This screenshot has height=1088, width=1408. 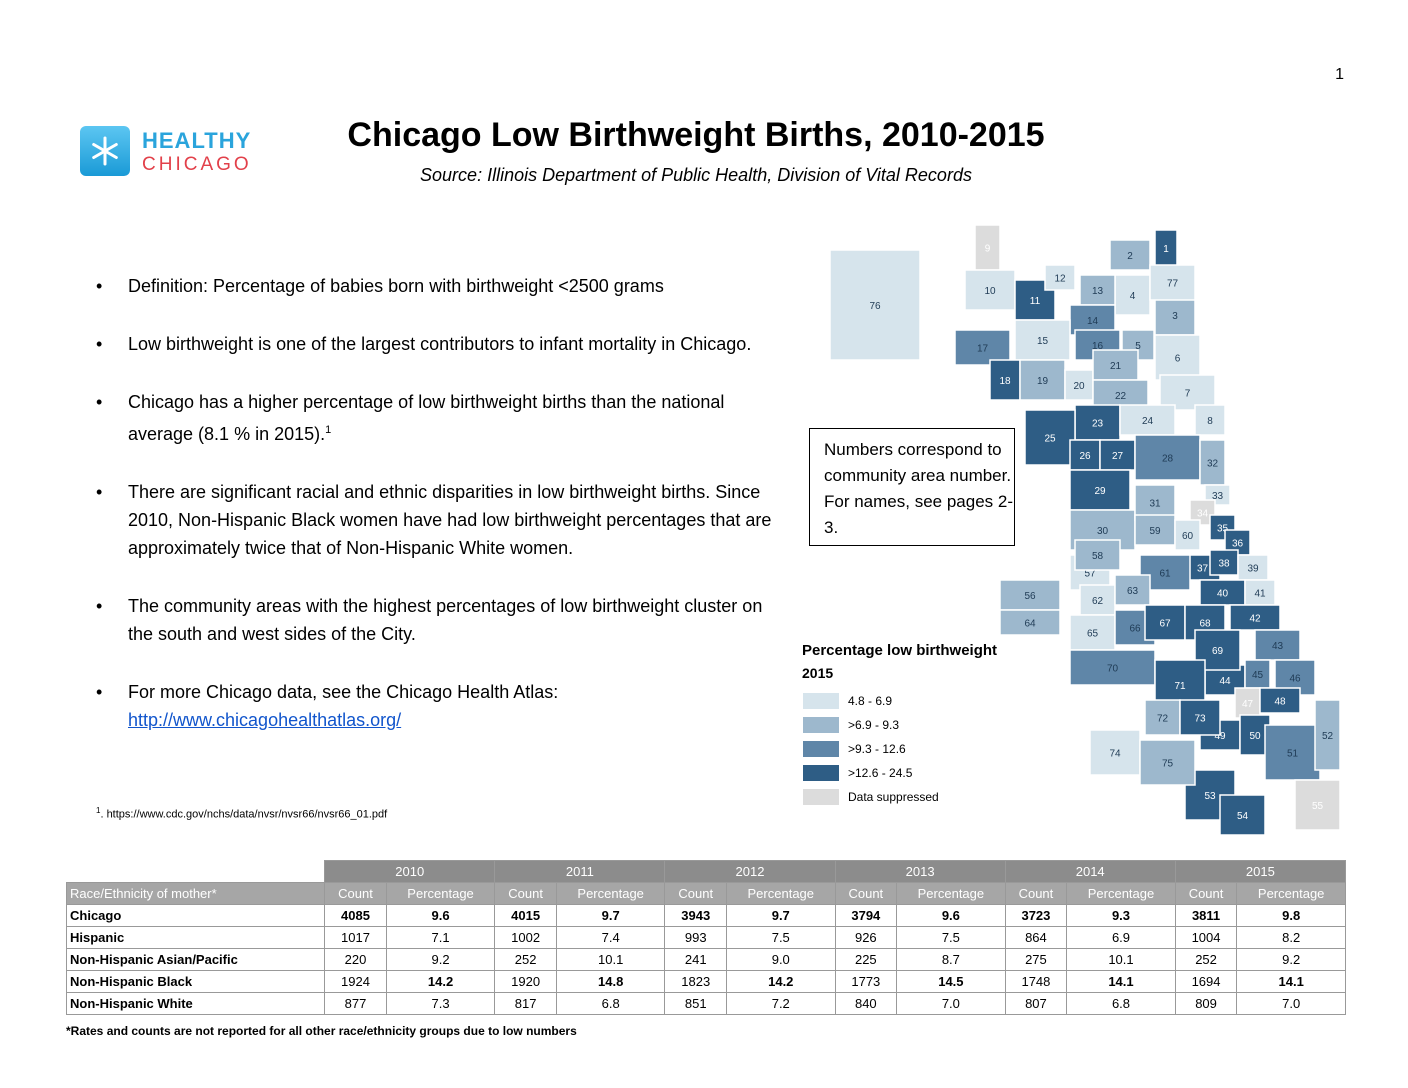 What do you see at coordinates (1188, 536) in the screenshot?
I see `community-area-label: 60` at bounding box center [1188, 536].